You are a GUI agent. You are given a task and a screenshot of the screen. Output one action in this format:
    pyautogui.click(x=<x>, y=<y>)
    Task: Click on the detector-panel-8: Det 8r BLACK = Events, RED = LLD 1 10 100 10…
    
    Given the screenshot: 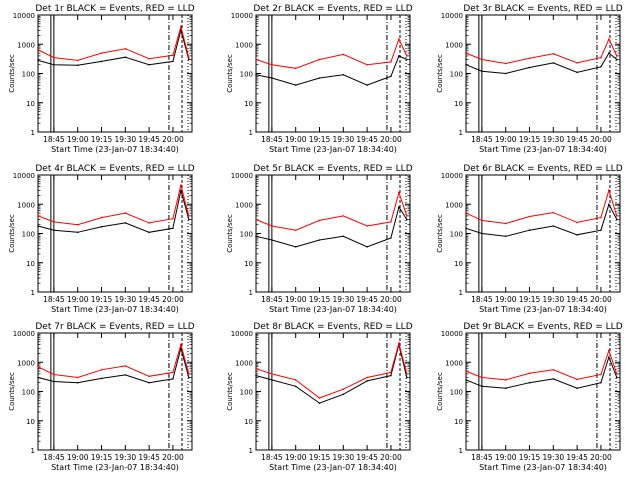 What is the action you would take?
    pyautogui.click(x=319, y=397)
    